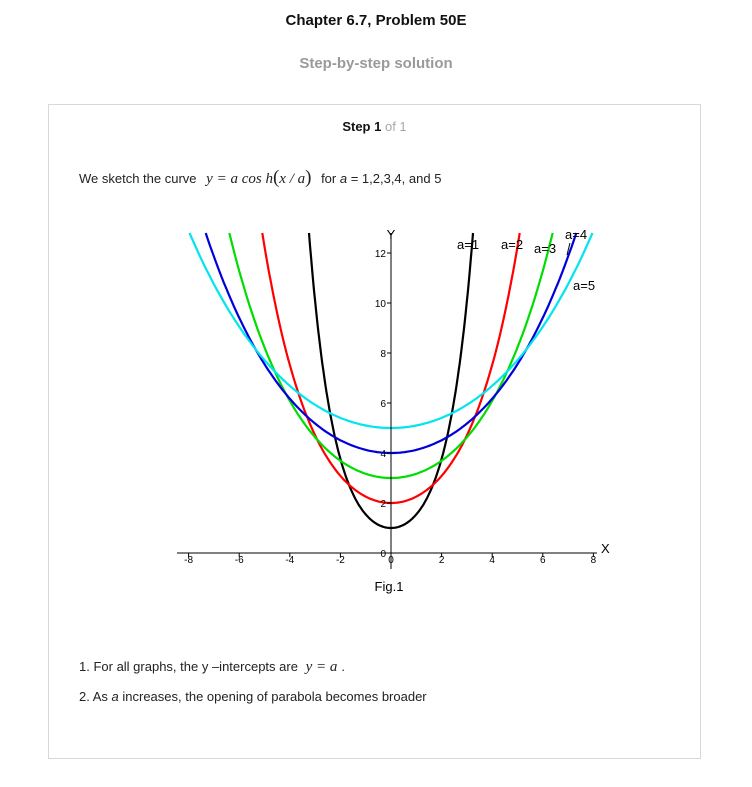 The height and width of the screenshot is (787, 752). I want to click on y-tick-label: 10, so click(381, 304).